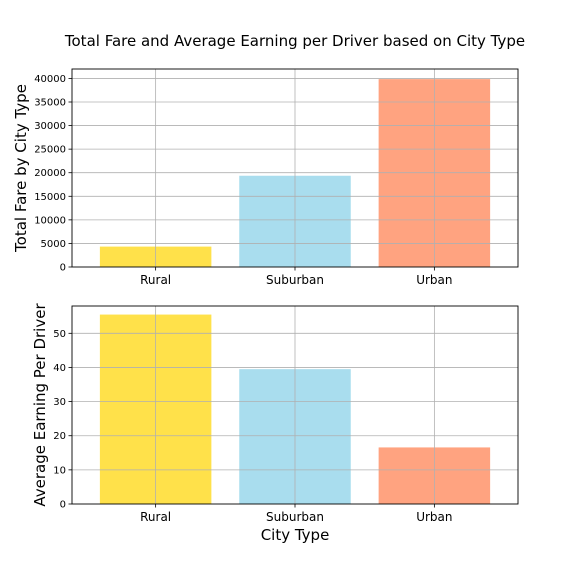  I want to click on top-y-tick-label: 30000, so click(50, 126).